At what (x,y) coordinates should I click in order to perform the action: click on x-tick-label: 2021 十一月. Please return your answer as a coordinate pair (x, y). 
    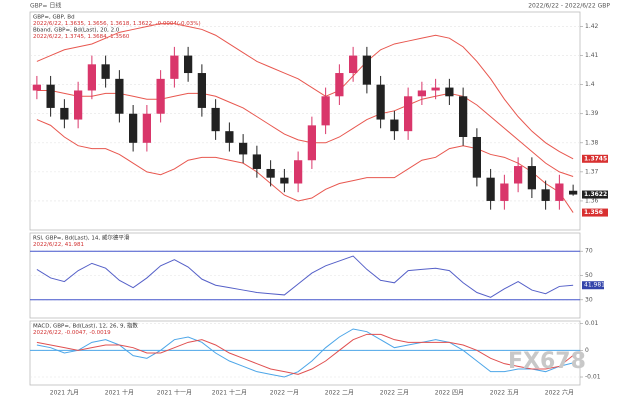
    Looking at the image, I should click on (174, 393).